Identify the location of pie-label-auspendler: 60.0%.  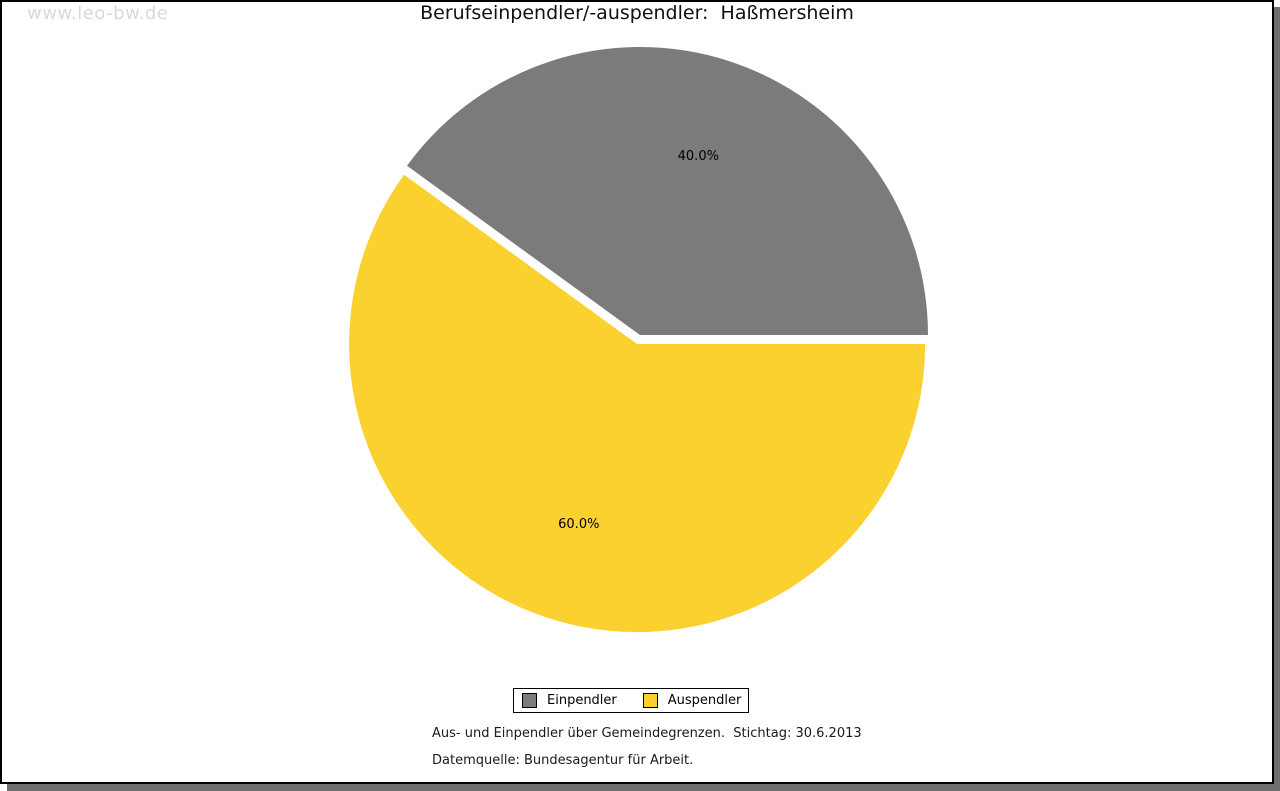
(578, 524).